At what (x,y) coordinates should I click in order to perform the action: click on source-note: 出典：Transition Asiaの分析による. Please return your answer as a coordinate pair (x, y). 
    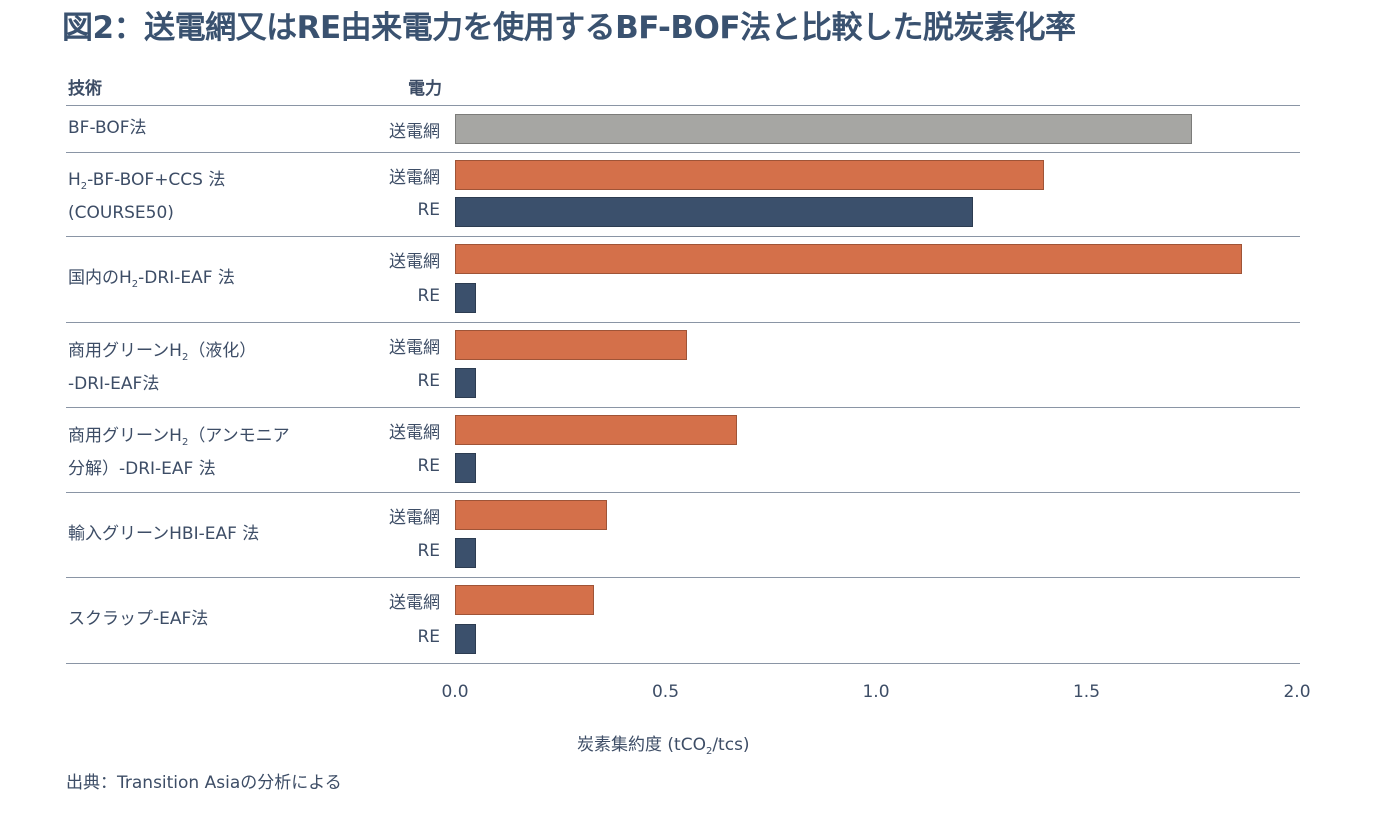
    Looking at the image, I should click on (204, 783).